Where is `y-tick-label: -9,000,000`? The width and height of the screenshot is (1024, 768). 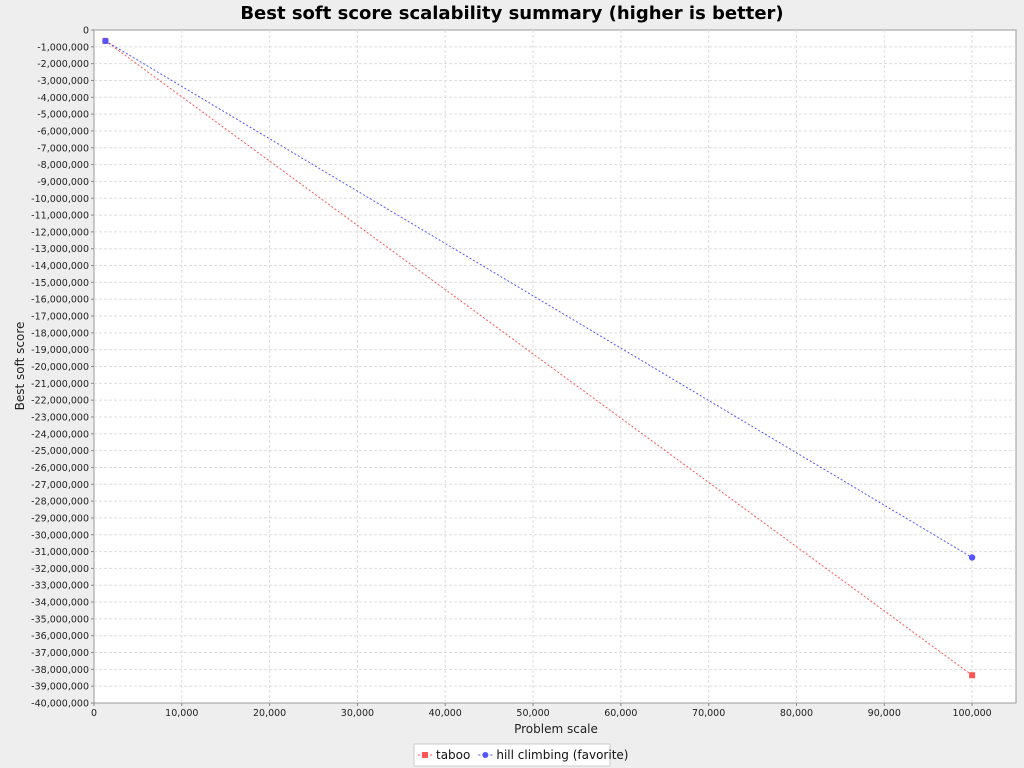 y-tick-label: -9,000,000 is located at coordinates (63, 182).